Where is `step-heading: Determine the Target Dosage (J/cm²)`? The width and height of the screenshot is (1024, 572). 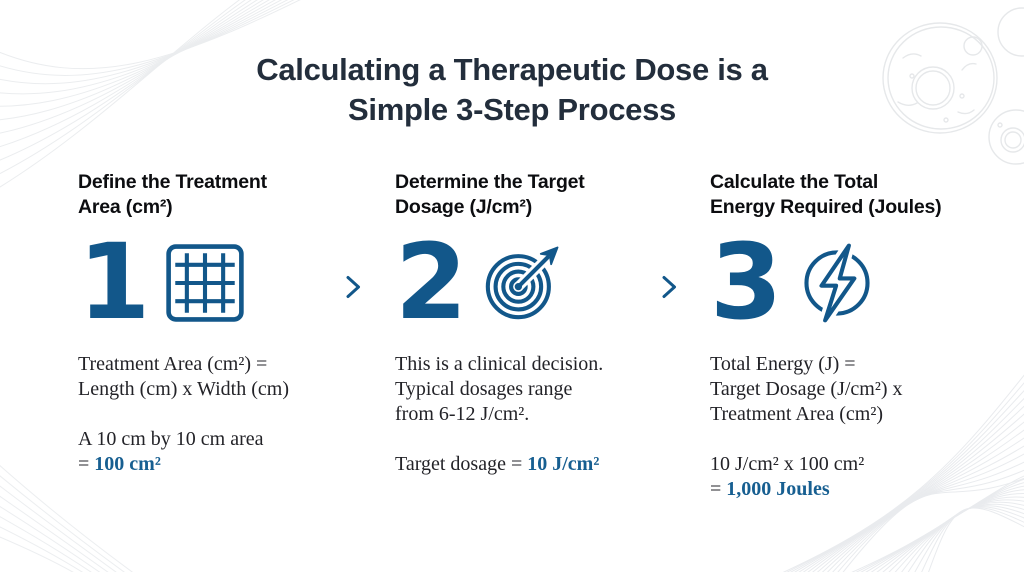 step-heading: Determine the Target Dosage (J/cm²) is located at coordinates (490, 194).